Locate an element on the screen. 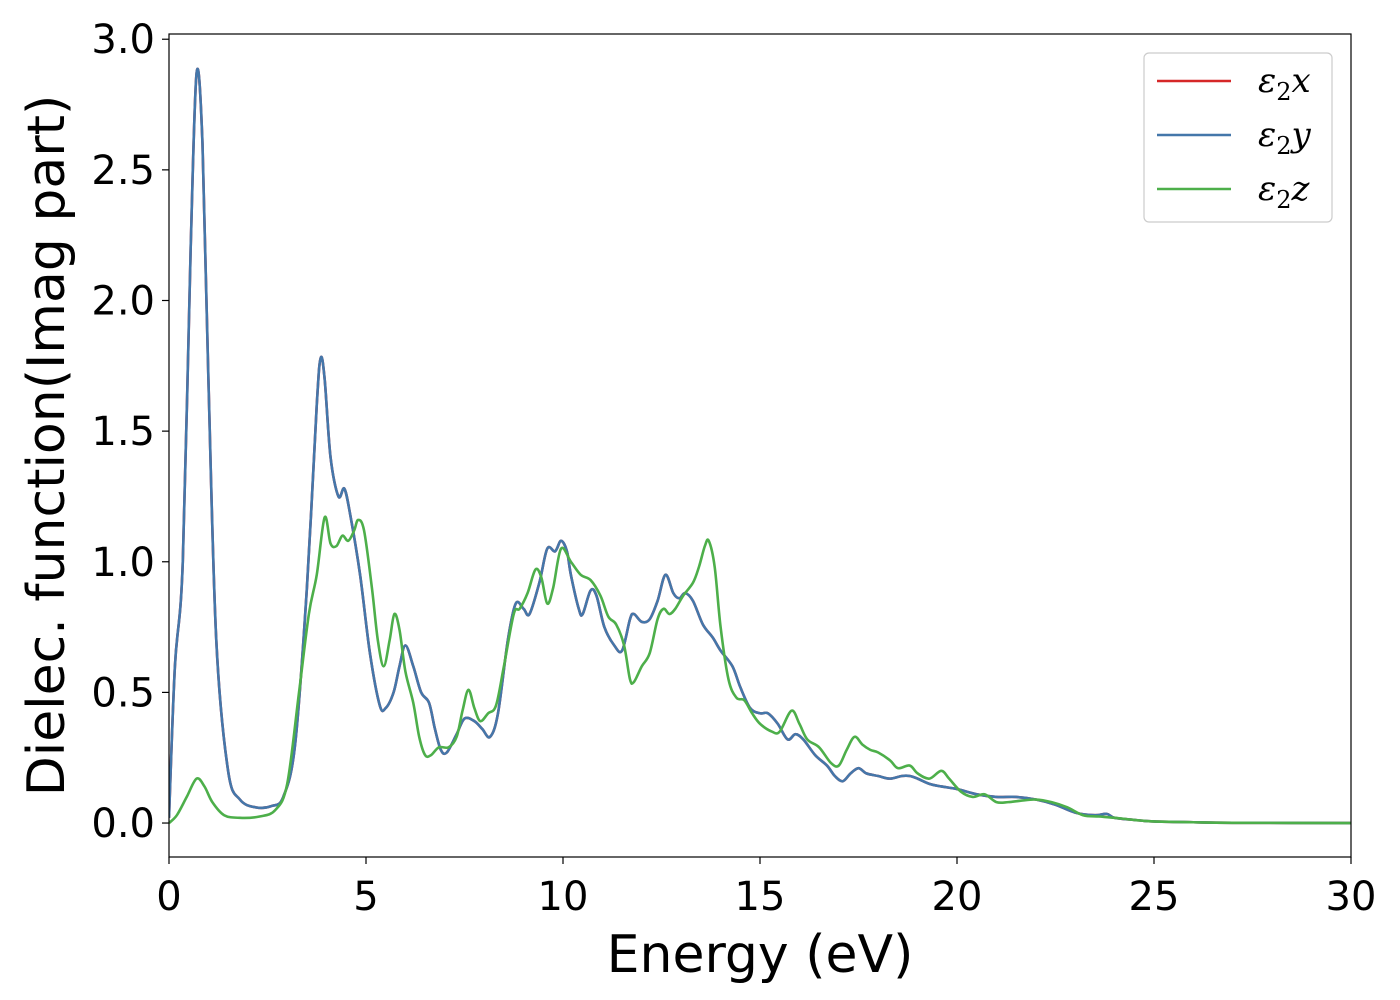 The height and width of the screenshot is (1000, 1400). legend-suffix: y is located at coordinates (1301, 135).